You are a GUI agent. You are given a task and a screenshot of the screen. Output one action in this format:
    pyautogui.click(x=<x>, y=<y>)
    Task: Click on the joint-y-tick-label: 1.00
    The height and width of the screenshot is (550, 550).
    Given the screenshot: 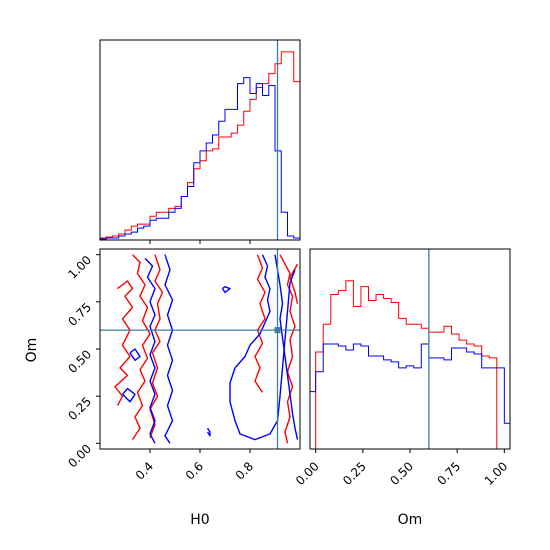 What is the action you would take?
    pyautogui.click(x=79, y=267)
    